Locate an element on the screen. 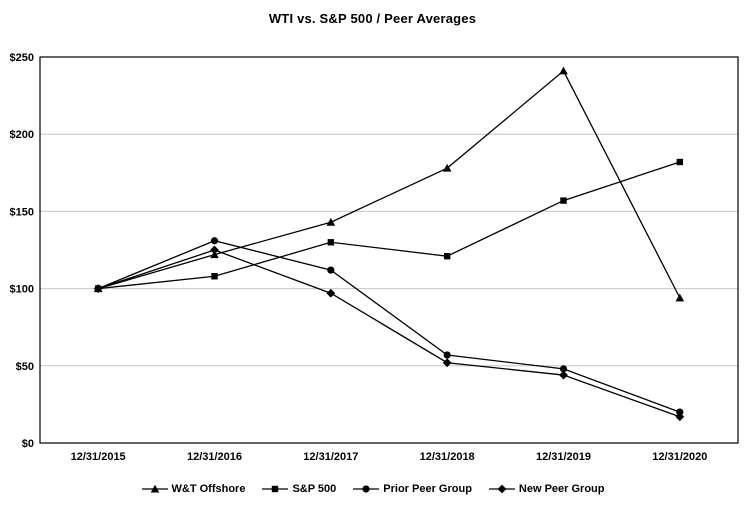 The image size is (745, 513). legend-item-sp500: S&P 500 is located at coordinates (298, 489).